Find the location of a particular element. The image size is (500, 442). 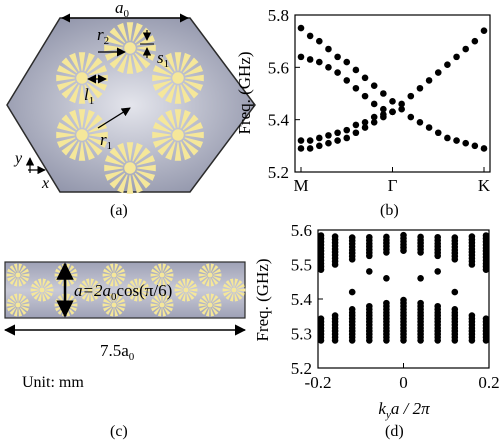

b-ytick-label: 5.6 is located at coordinates (278, 67).